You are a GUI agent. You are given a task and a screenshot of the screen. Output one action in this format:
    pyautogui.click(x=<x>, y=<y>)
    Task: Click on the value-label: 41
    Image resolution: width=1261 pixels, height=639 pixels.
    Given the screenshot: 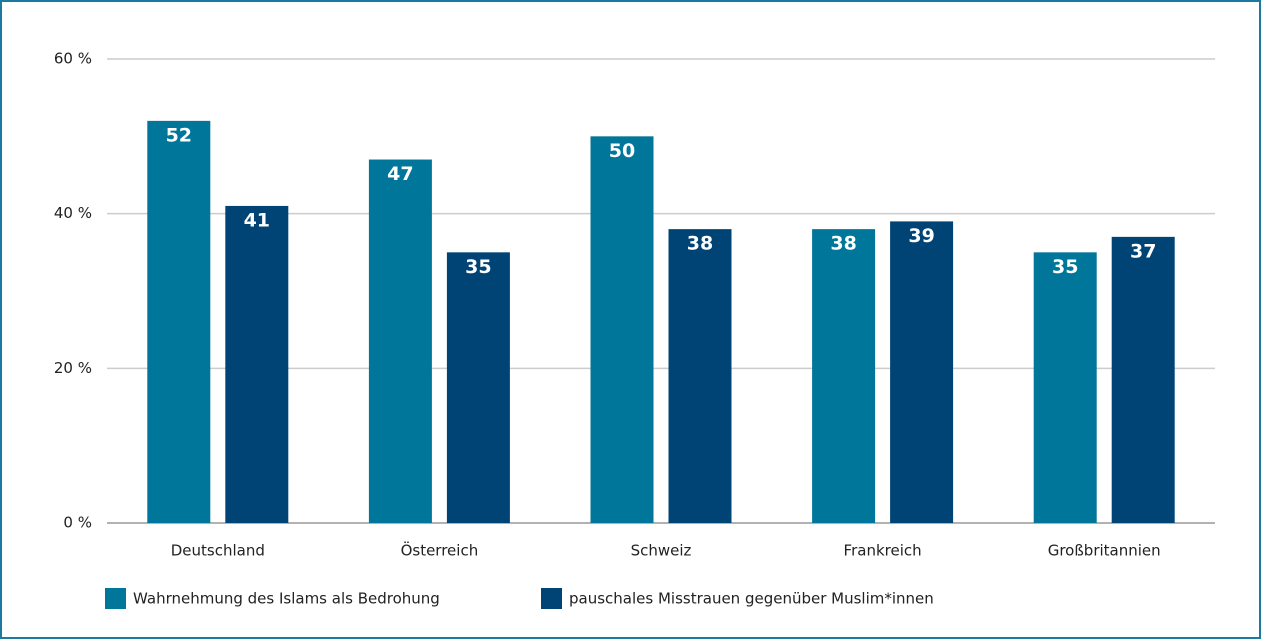 What is the action you would take?
    pyautogui.click(x=257, y=220)
    